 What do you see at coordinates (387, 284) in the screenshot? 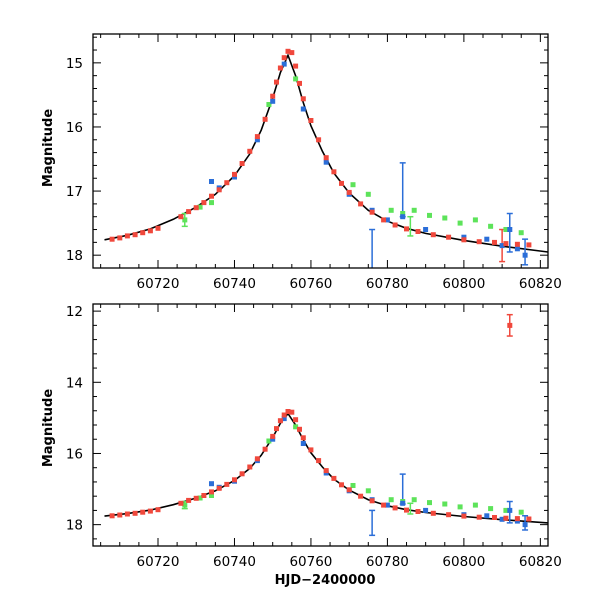
I see `x-tick-label: 60780` at bounding box center [387, 284].